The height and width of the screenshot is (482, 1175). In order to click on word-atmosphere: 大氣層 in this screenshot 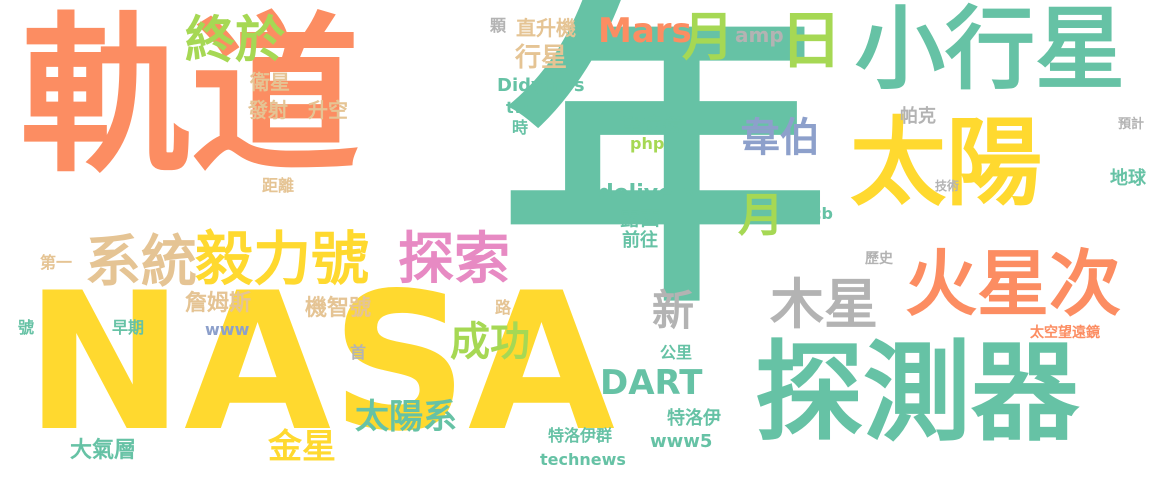, I will do `click(103, 450)`.